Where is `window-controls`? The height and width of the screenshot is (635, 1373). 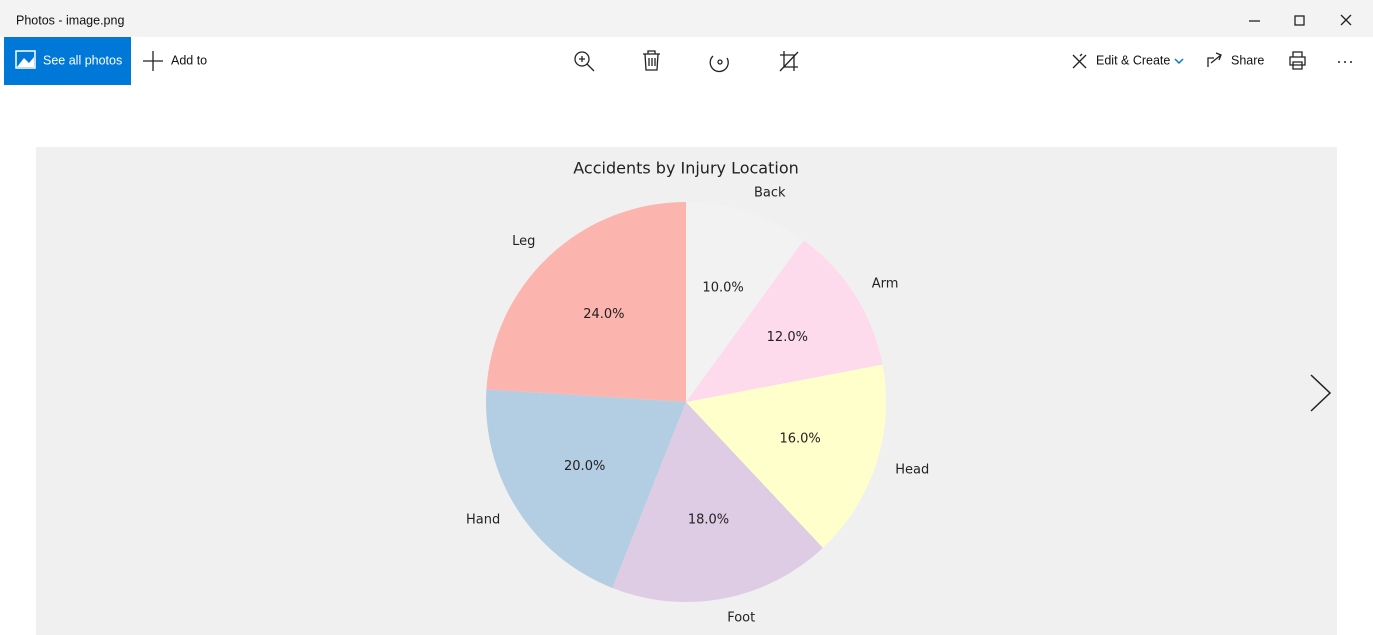 window-controls is located at coordinates (1300, 20).